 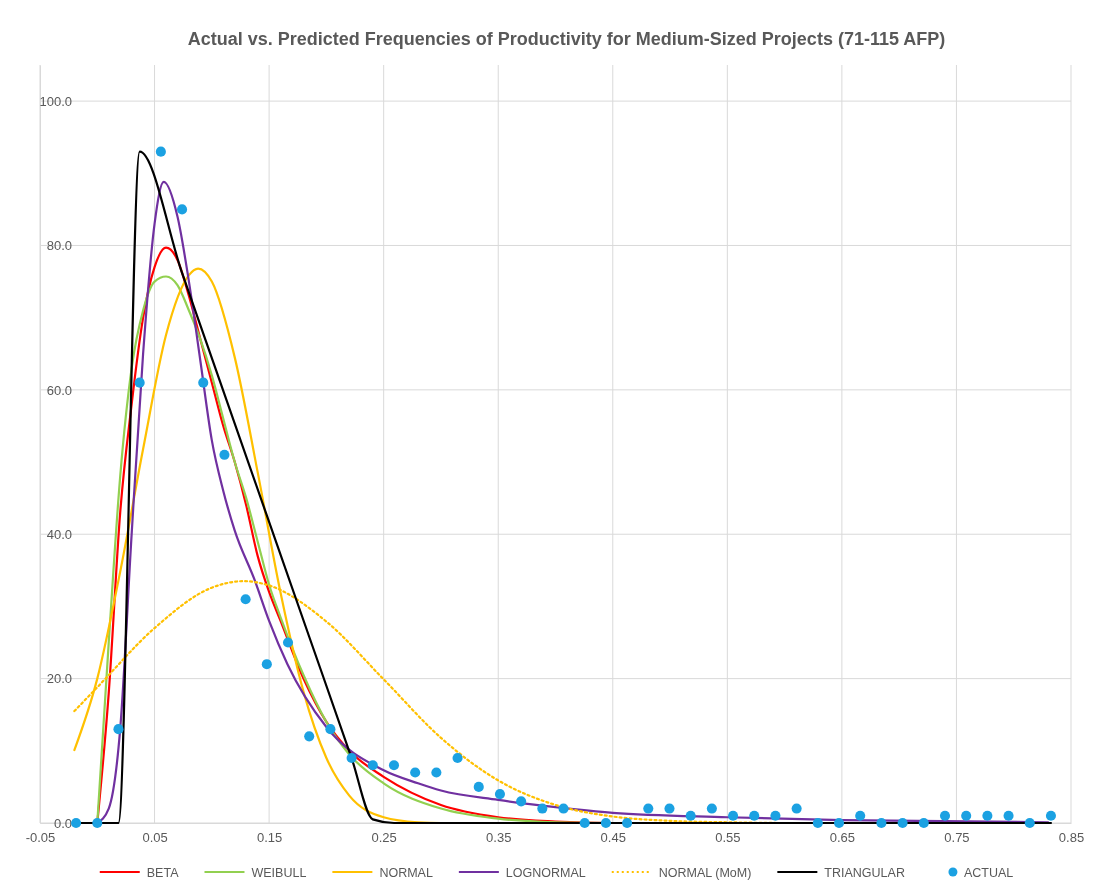 I want to click on y-tick-label: 60.0, so click(x=59, y=390).